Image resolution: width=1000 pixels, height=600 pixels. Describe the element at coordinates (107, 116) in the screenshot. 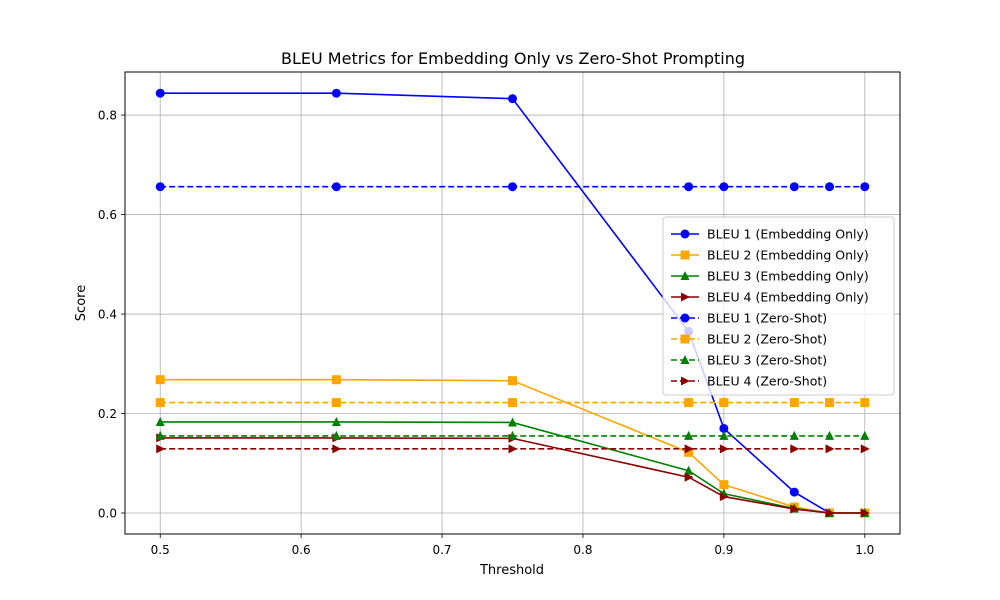

I see `y-tick-label: 0.8` at that location.